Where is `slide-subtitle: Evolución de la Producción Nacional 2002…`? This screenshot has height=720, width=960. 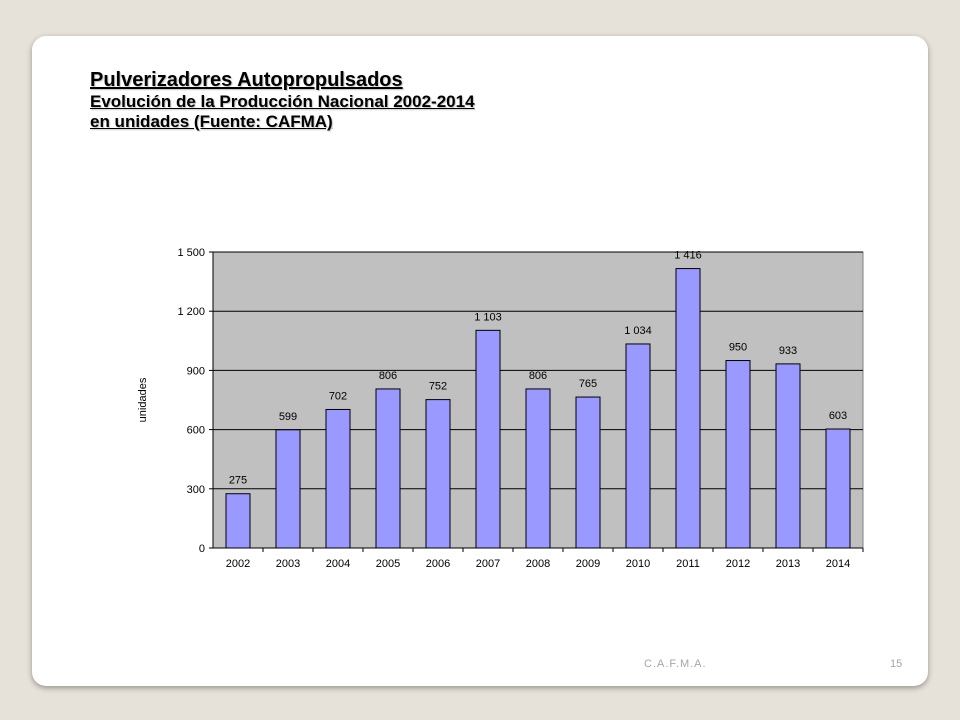
slide-subtitle: Evolución de la Producción Nacional 2002… is located at coordinates (282, 101).